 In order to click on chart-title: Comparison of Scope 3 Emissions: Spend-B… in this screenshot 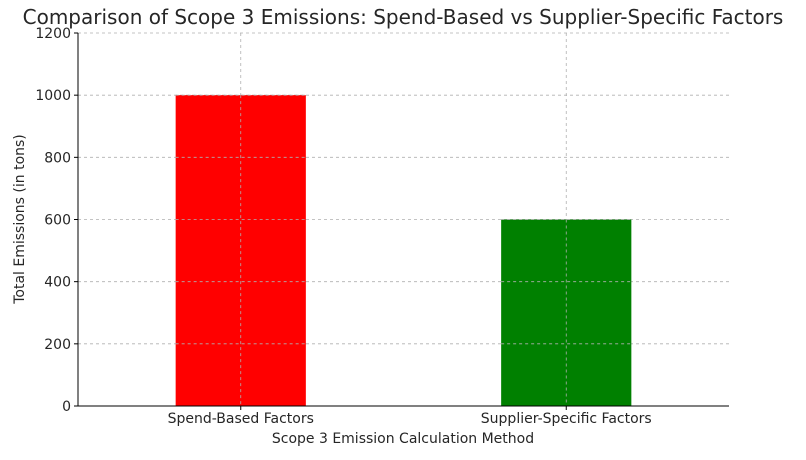, I will do `click(403, 17)`.